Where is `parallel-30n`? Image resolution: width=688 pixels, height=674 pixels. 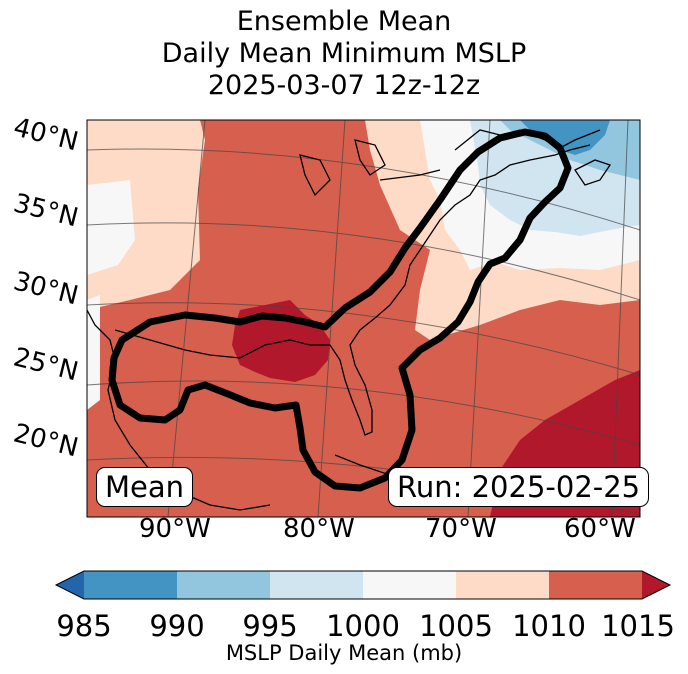 parallel-30n is located at coordinates (363, 339).